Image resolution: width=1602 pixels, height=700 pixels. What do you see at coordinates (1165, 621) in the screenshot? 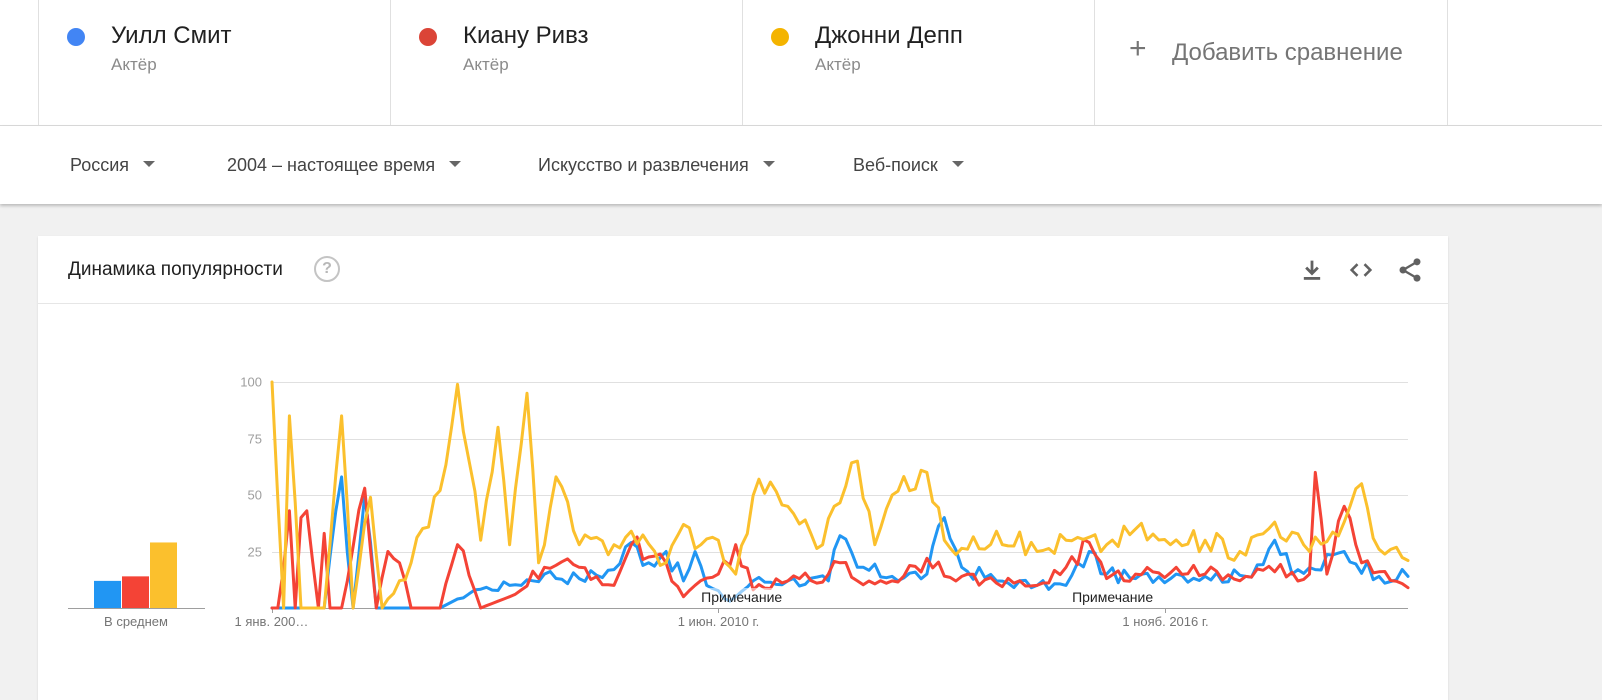
I see `x-tick-label: 1 нояб. 2016 г.` at bounding box center [1165, 621].